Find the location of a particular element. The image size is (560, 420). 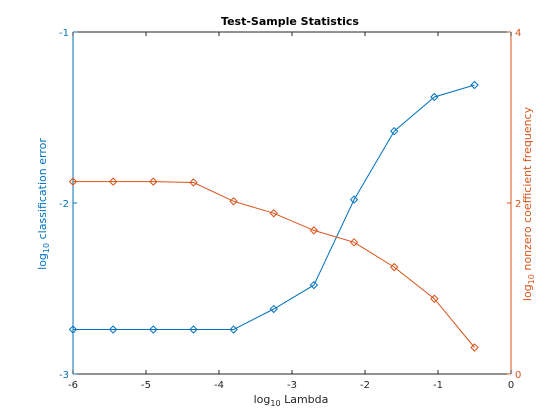

chart-title: Test-Sample Statistics is located at coordinates (290, 21).